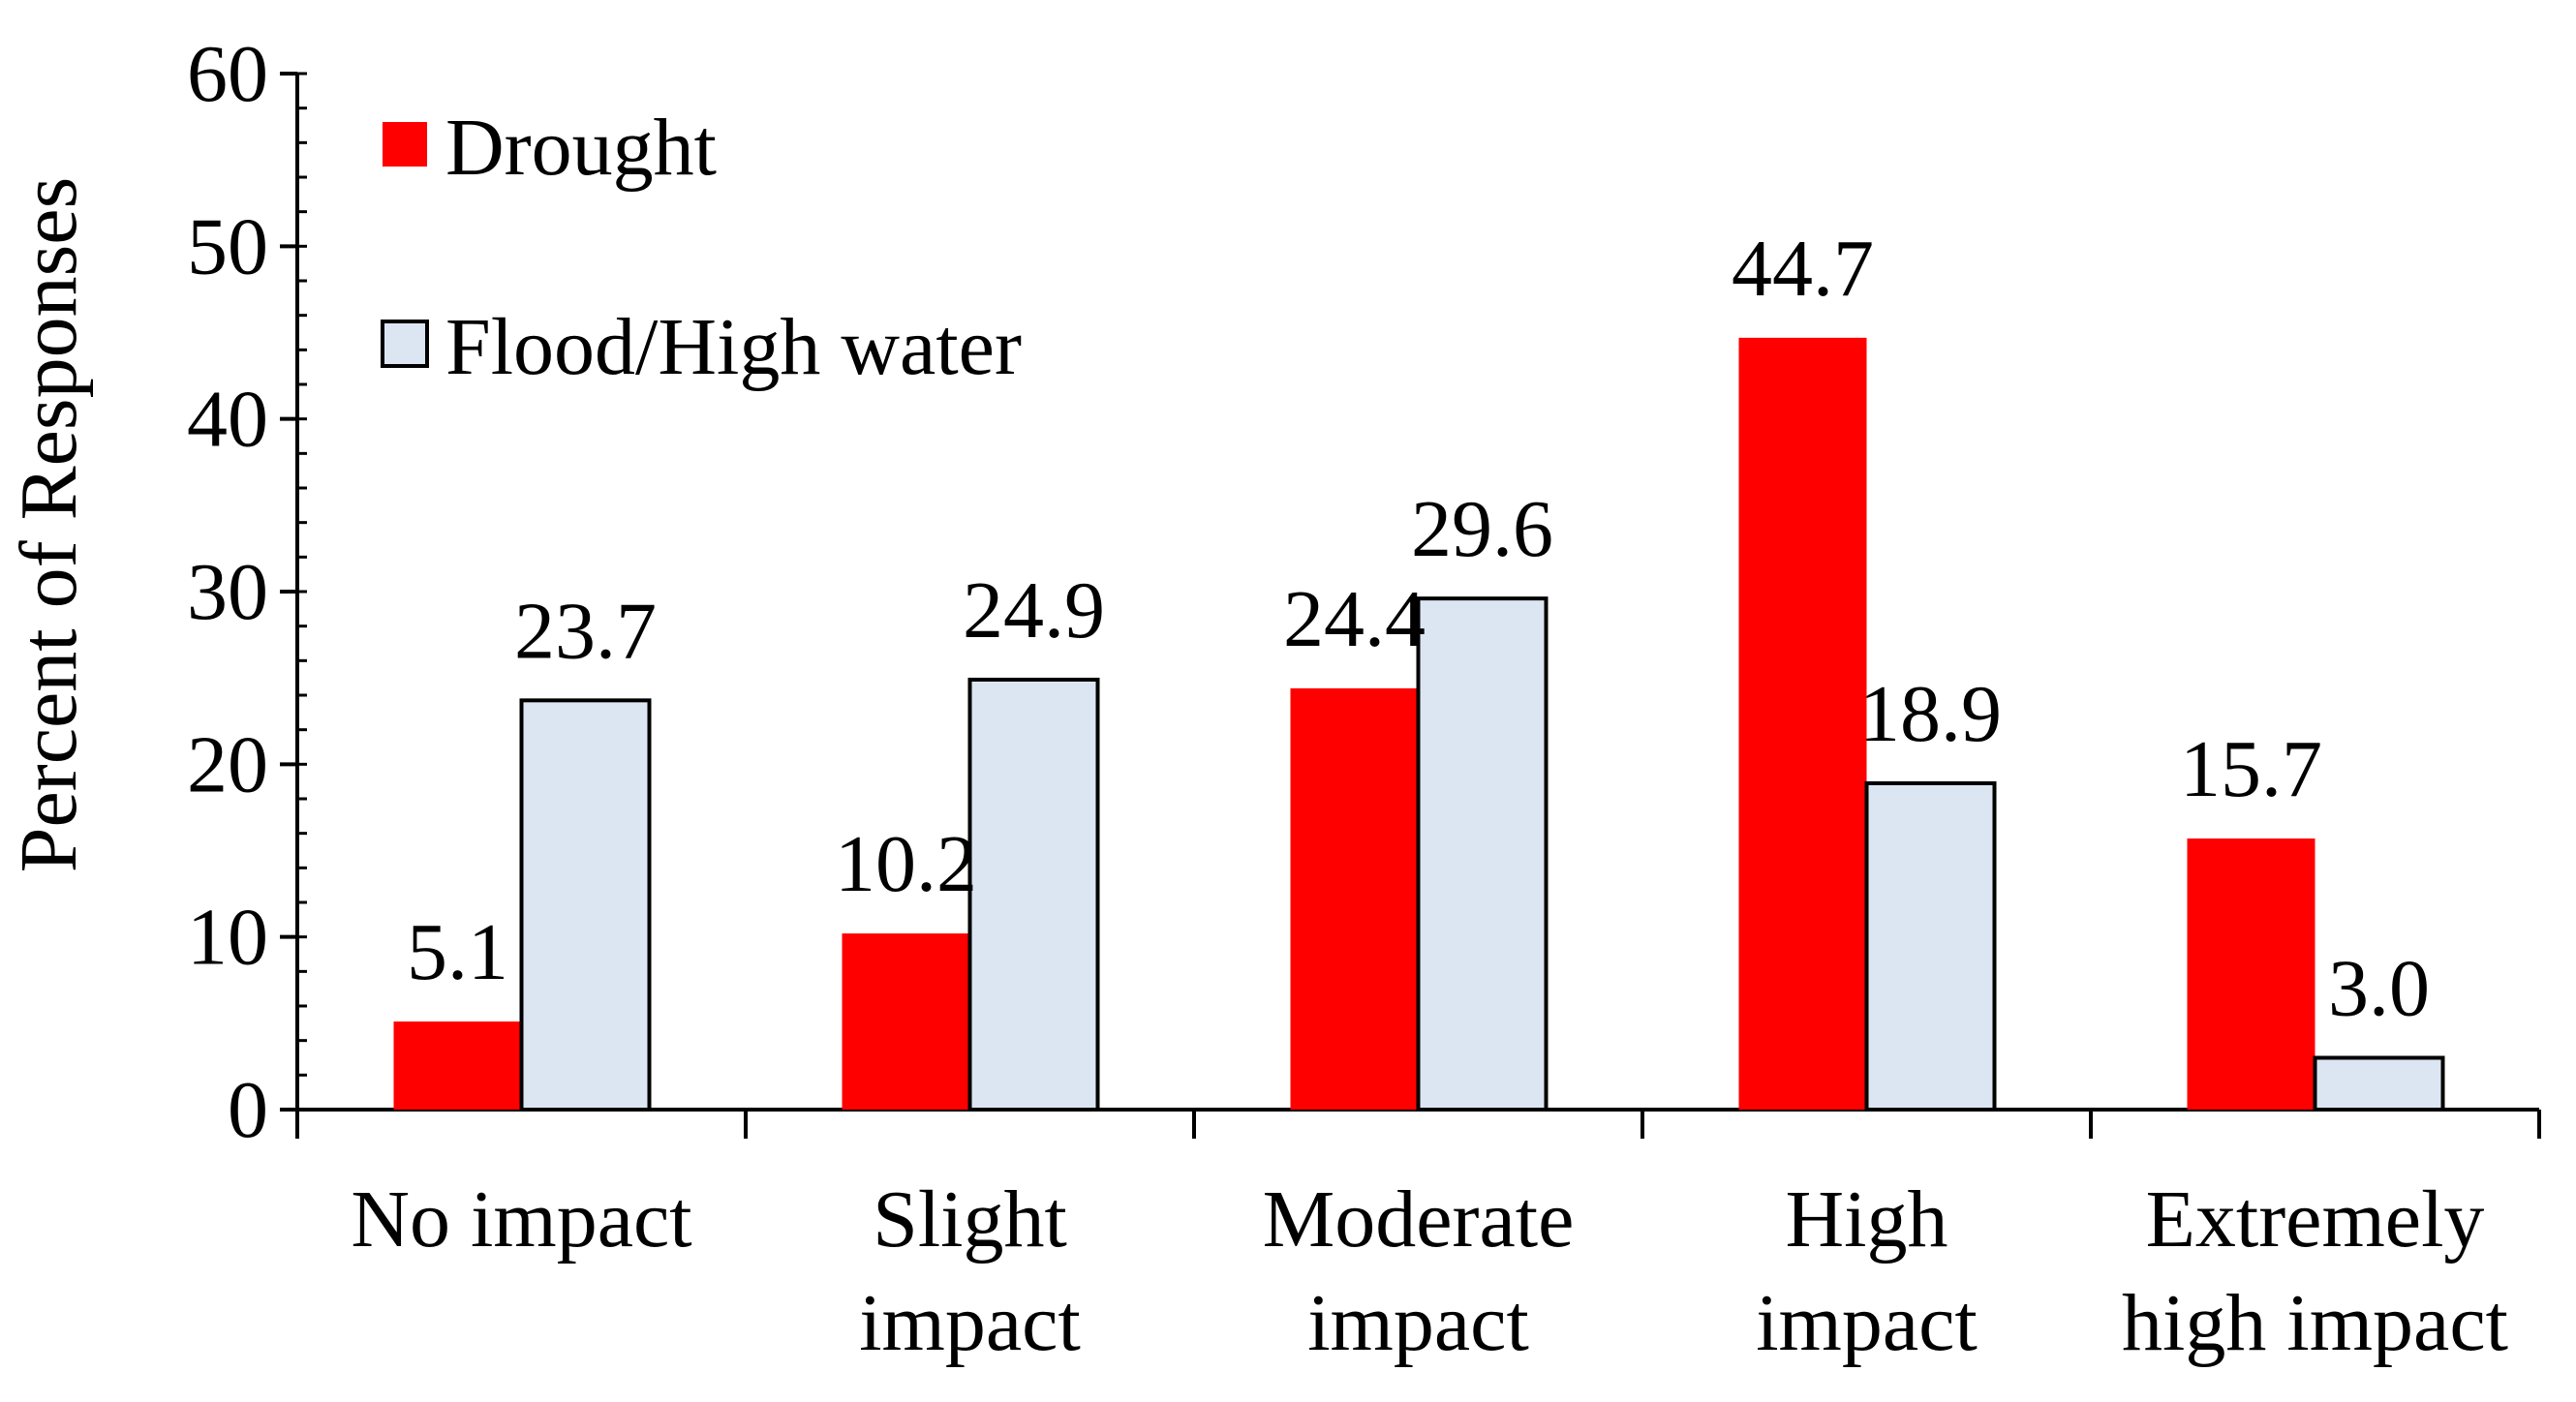  Describe the element at coordinates (248, 1110) in the screenshot. I see `y-tick-label: 0` at that location.